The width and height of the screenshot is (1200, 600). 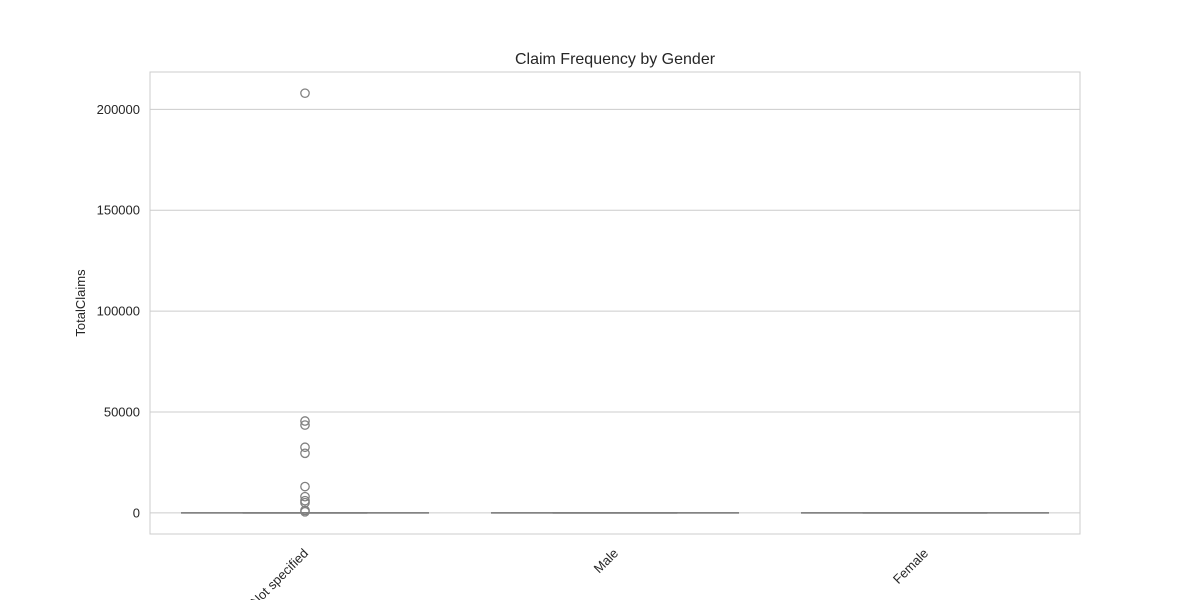 I want to click on x-tick-label: Male, so click(x=606, y=561).